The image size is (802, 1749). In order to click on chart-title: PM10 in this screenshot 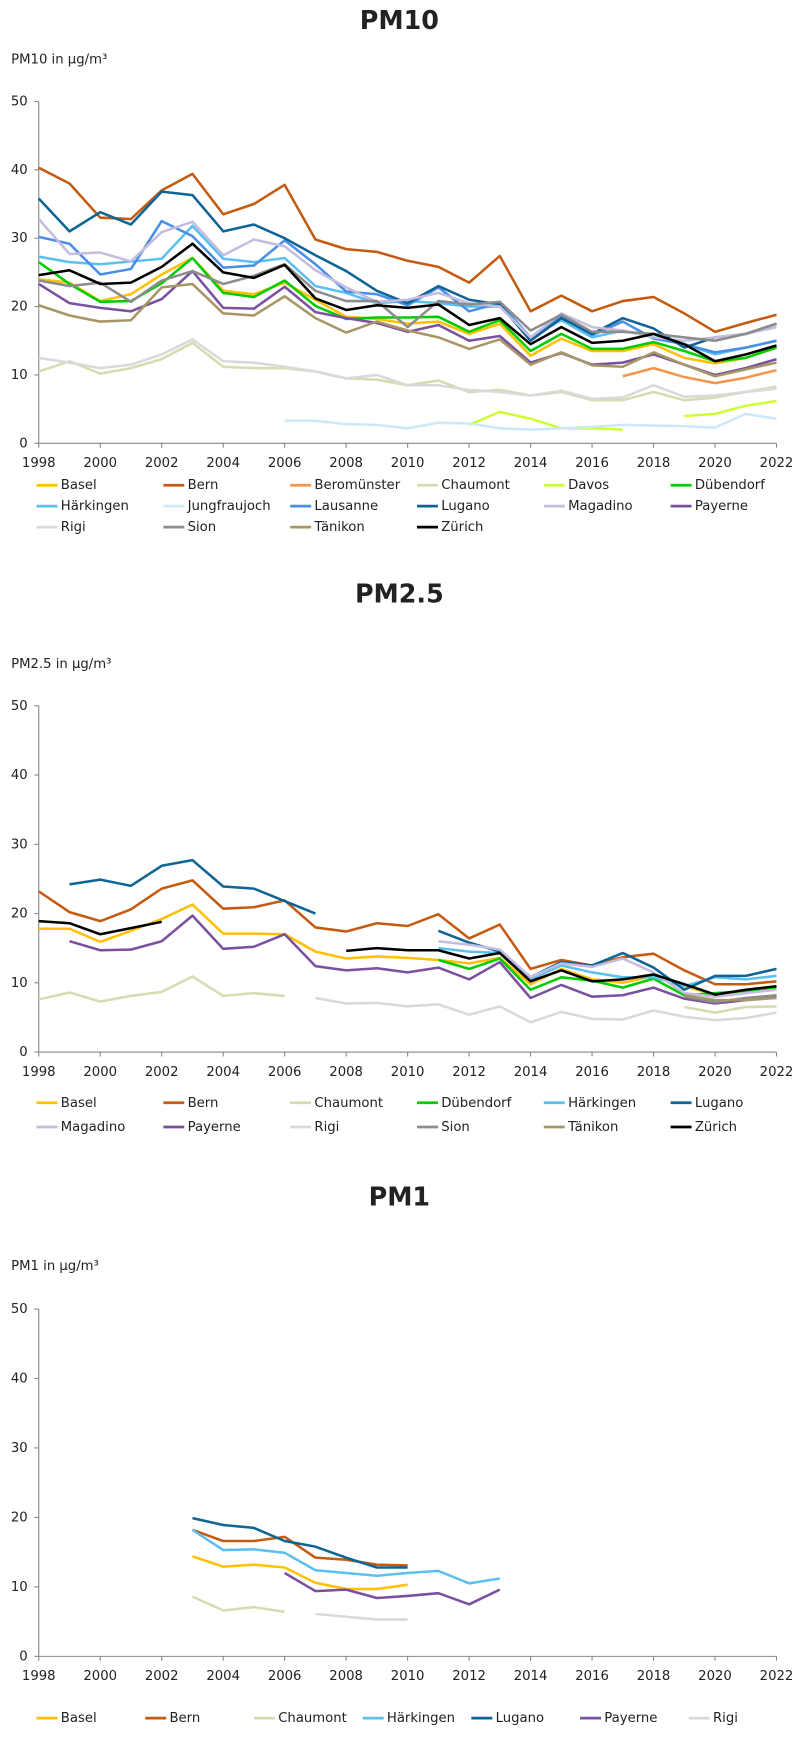, I will do `click(399, 20)`.